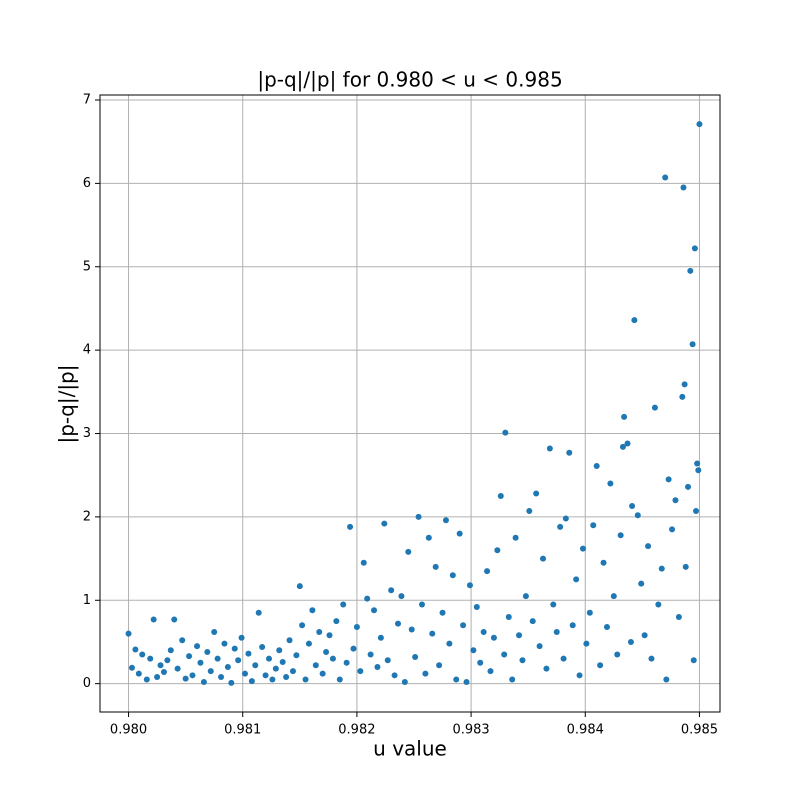 The height and width of the screenshot is (804, 800). Describe the element at coordinates (87, 100) in the screenshot. I see `y-tick-label: 7` at that location.